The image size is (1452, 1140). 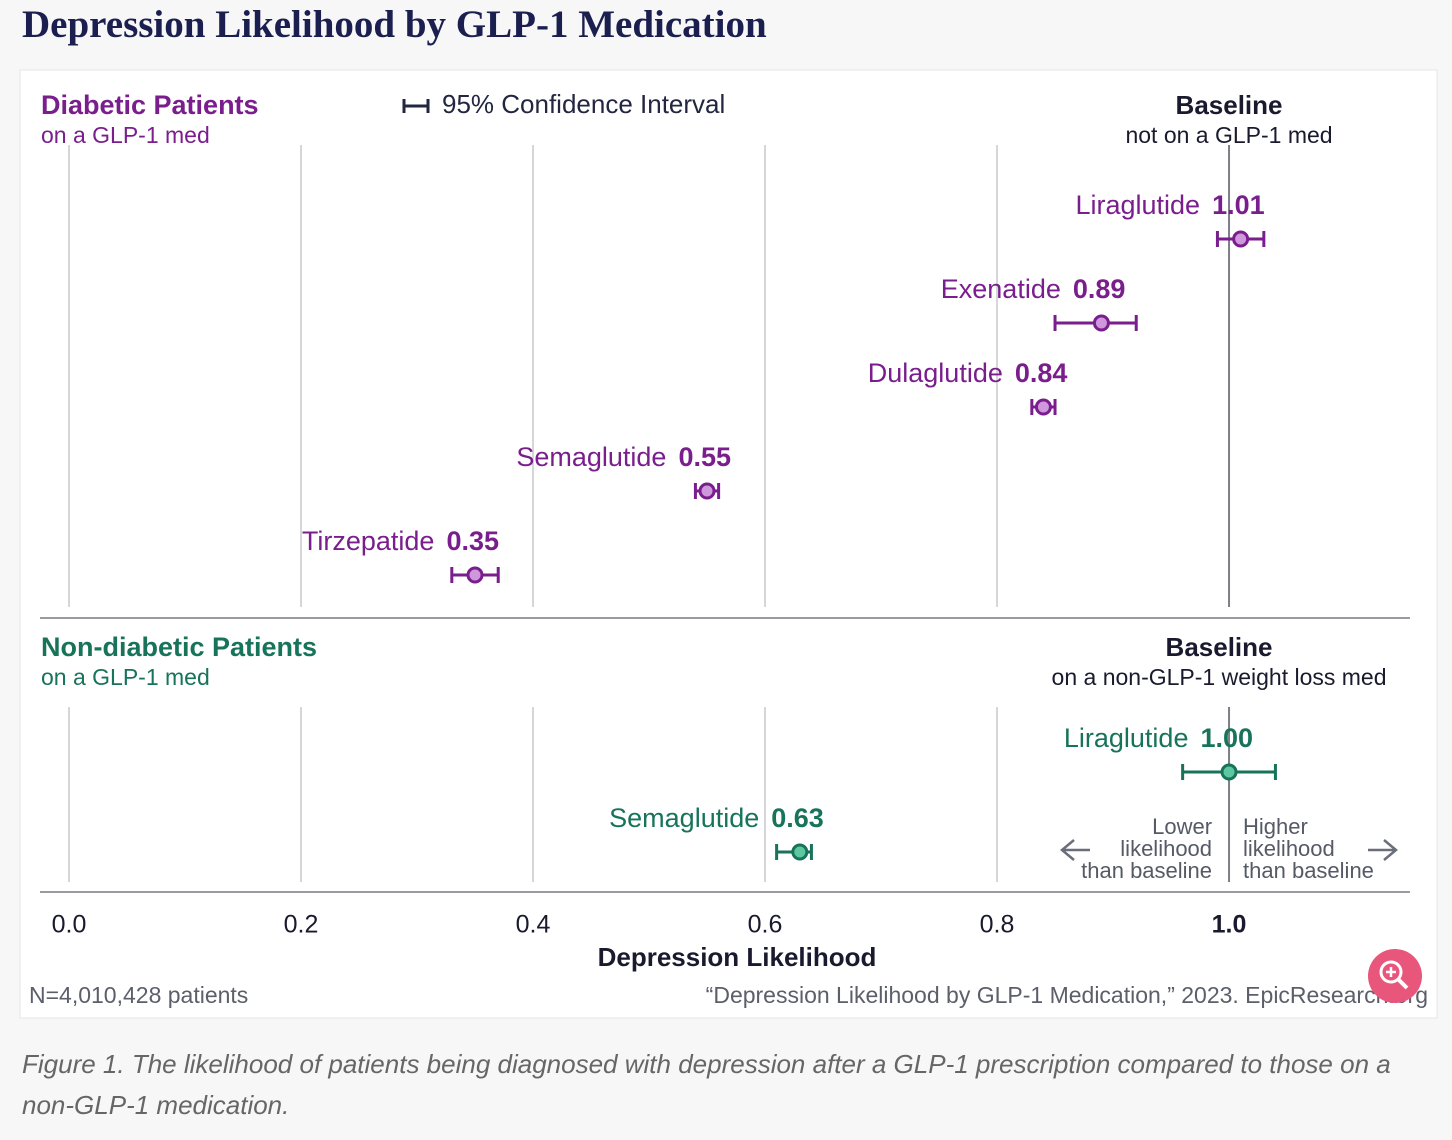 What do you see at coordinates (1395, 976) in the screenshot?
I see `zoom-button` at bounding box center [1395, 976].